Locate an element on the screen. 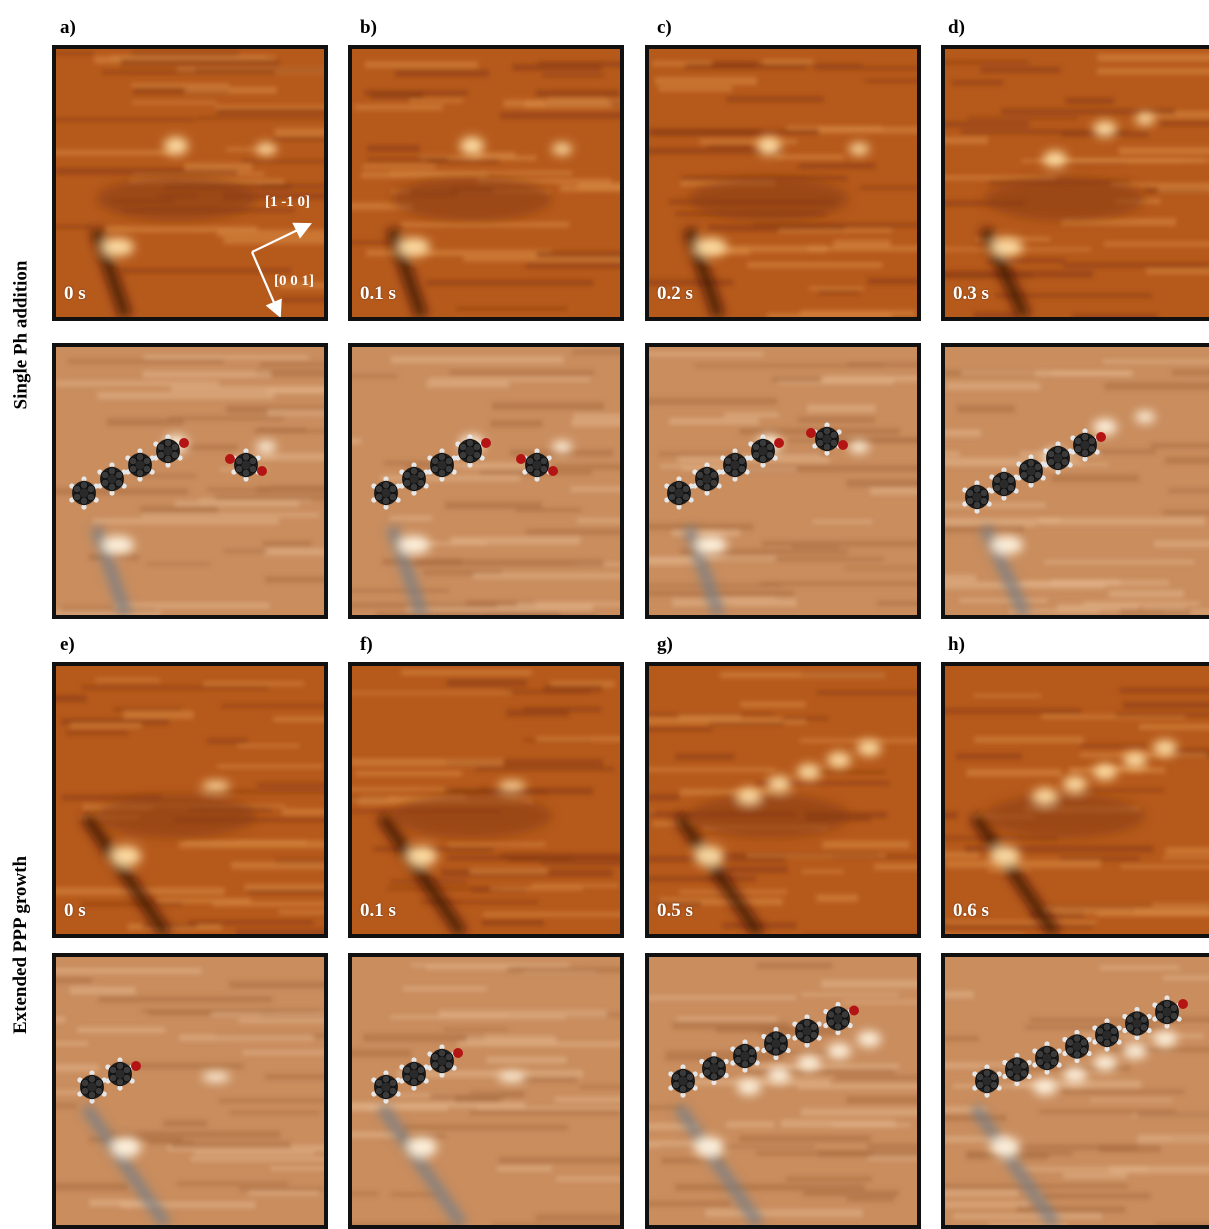  stm-model-c is located at coordinates (783, 481).